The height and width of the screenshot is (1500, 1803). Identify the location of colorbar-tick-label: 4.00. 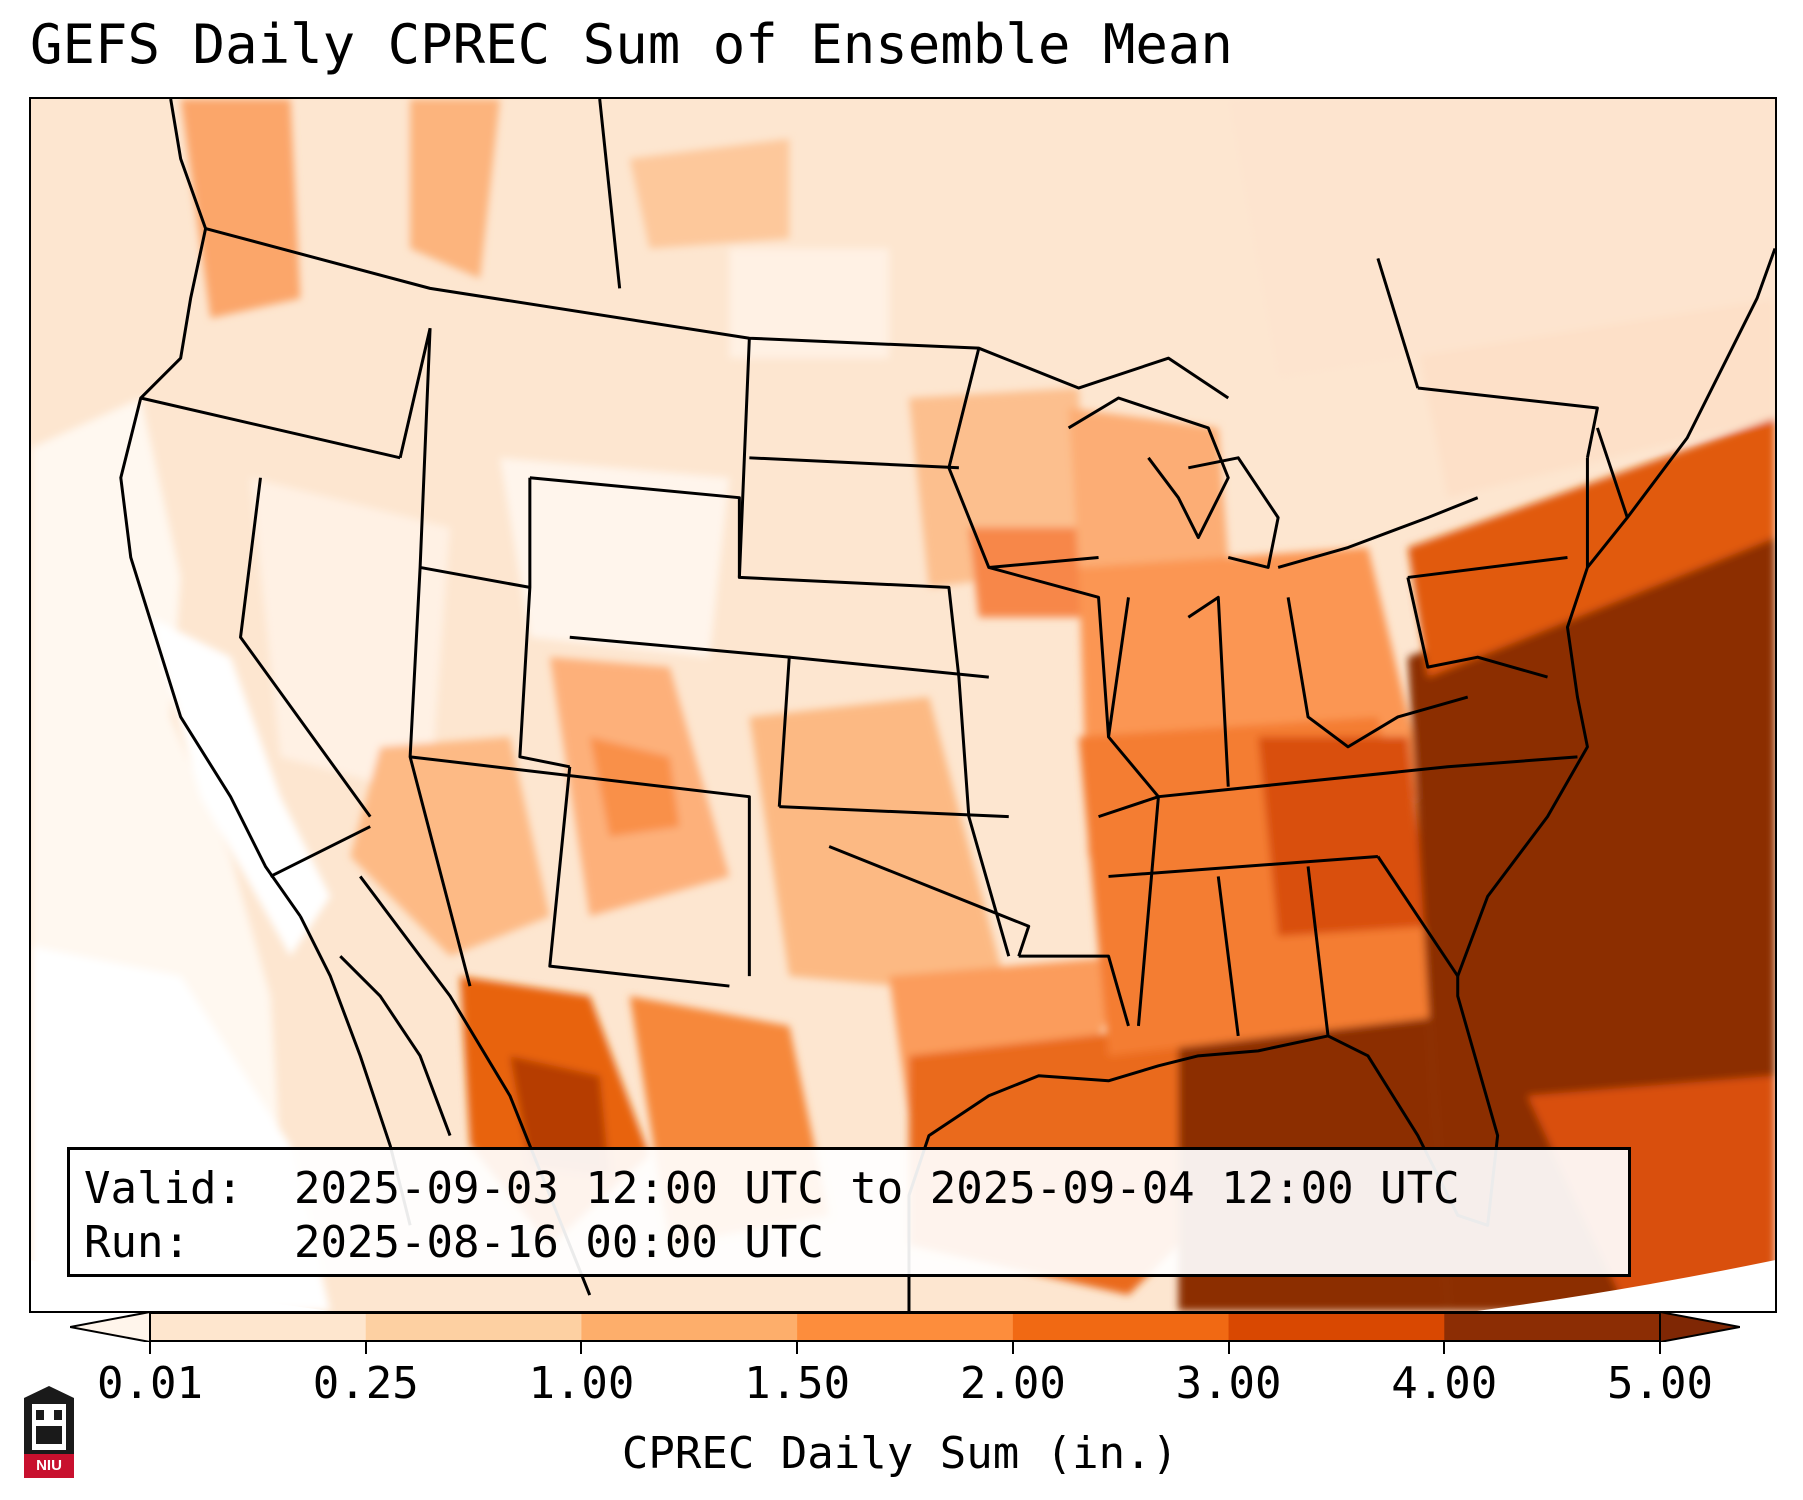
(1444, 1383).